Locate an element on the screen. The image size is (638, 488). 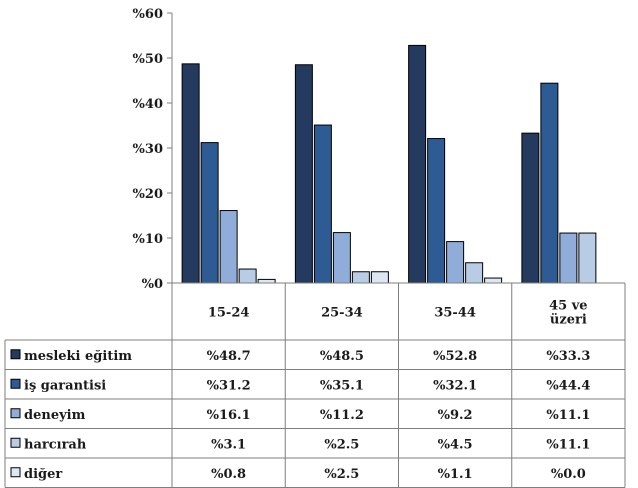
data-label: %32.1 is located at coordinates (455, 385).